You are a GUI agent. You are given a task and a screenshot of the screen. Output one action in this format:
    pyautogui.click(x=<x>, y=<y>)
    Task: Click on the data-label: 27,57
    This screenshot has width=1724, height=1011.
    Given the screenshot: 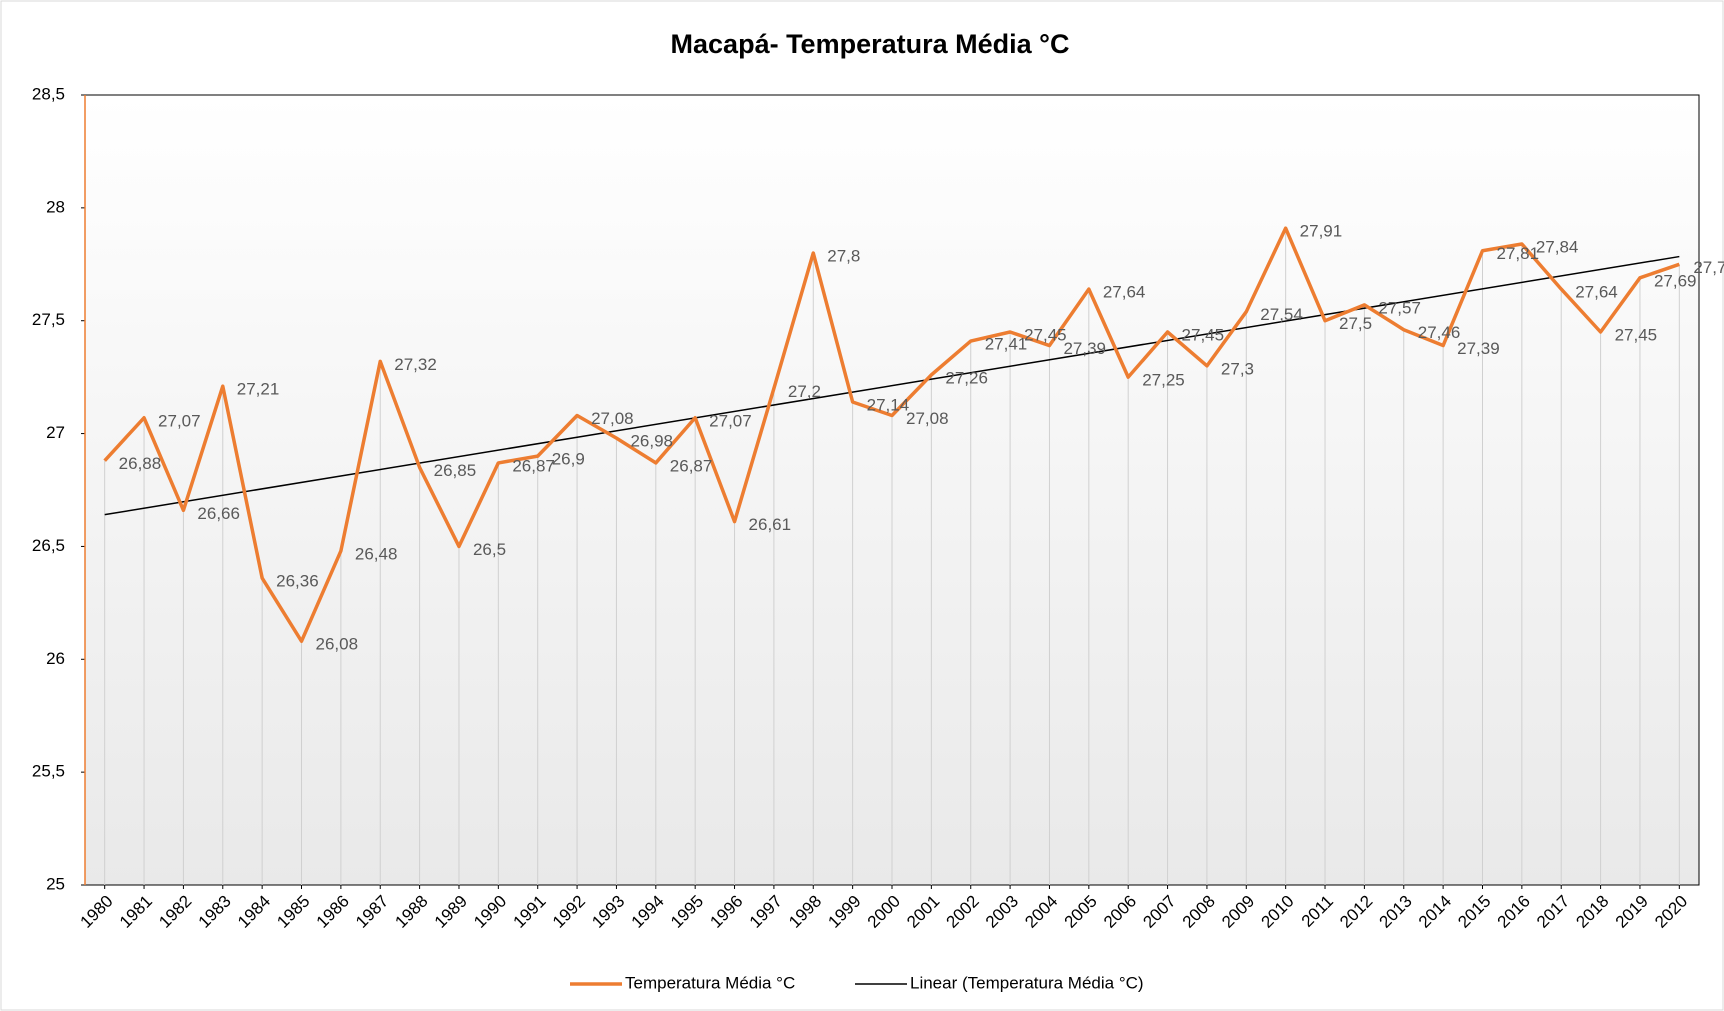 What is the action you would take?
    pyautogui.click(x=1399, y=307)
    